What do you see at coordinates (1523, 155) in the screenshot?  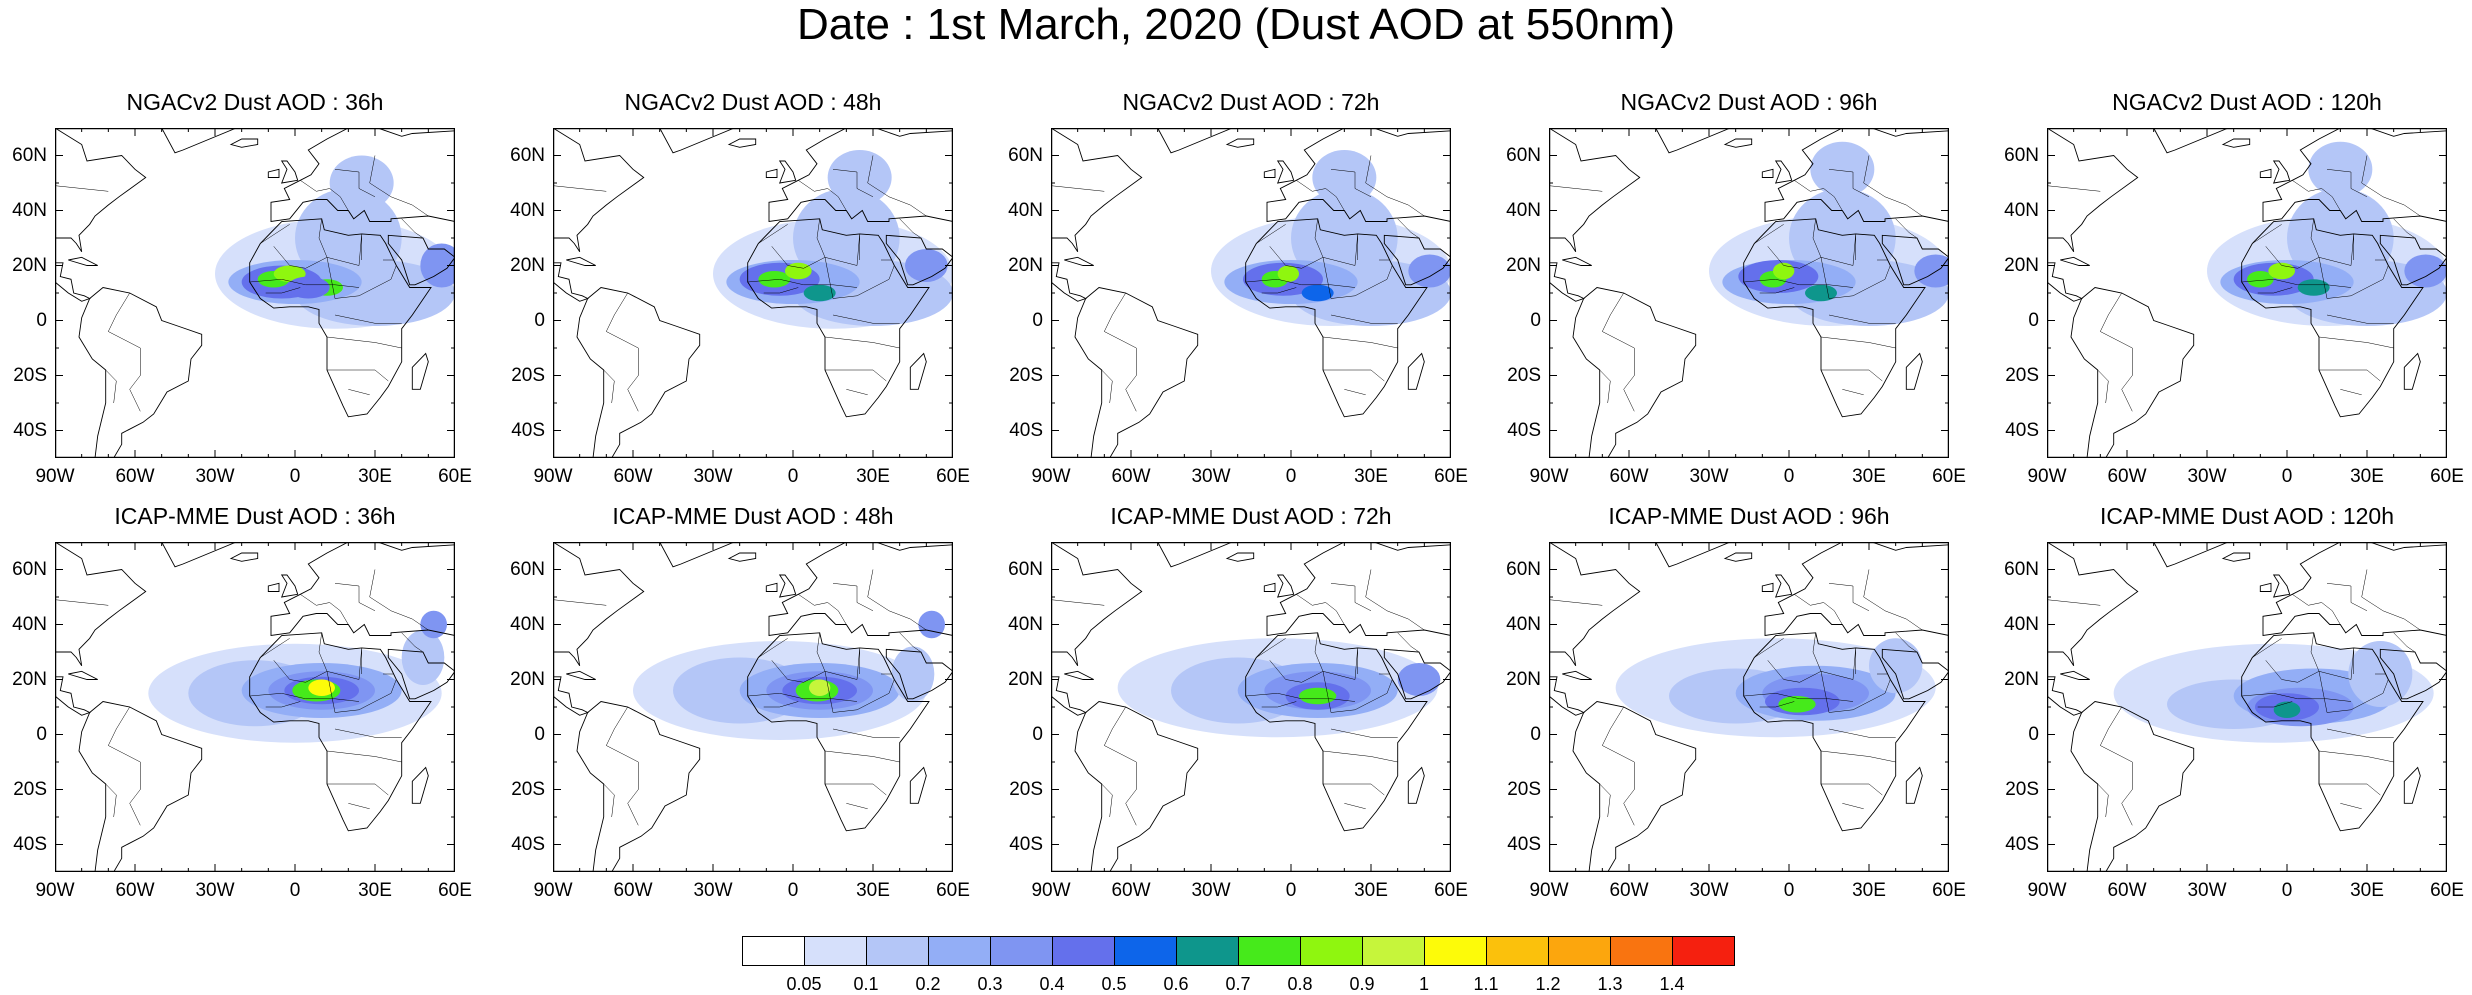 I see `lat-tick-label: 60N` at bounding box center [1523, 155].